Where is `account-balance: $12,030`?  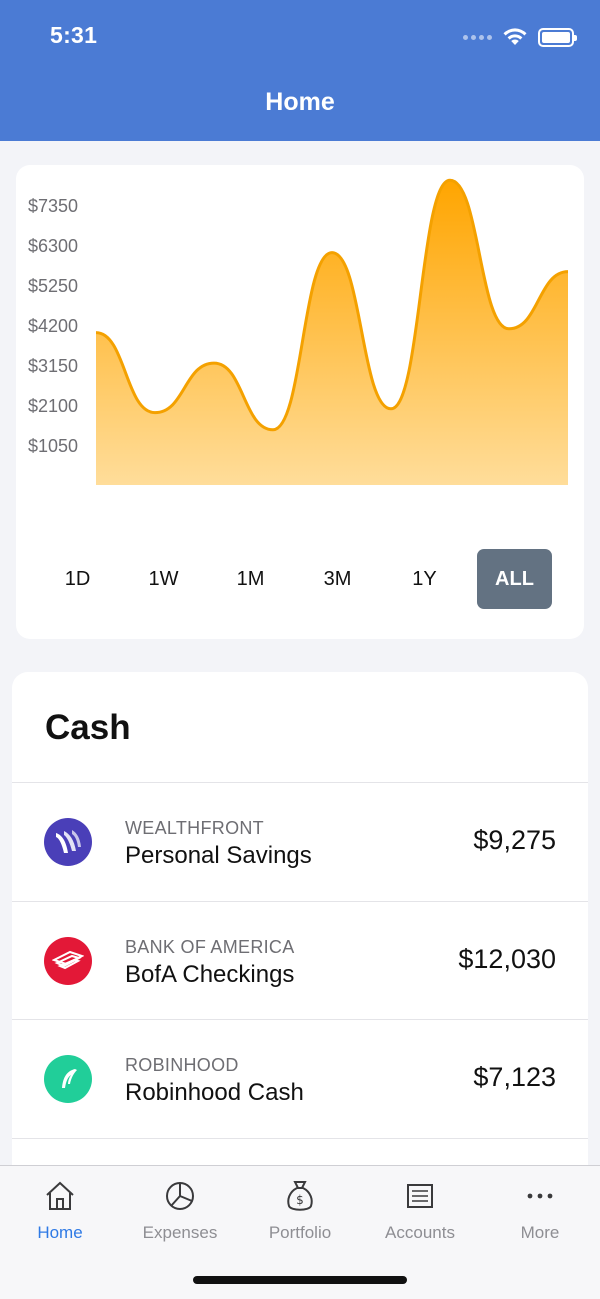
account-balance: $12,030 is located at coordinates (507, 959).